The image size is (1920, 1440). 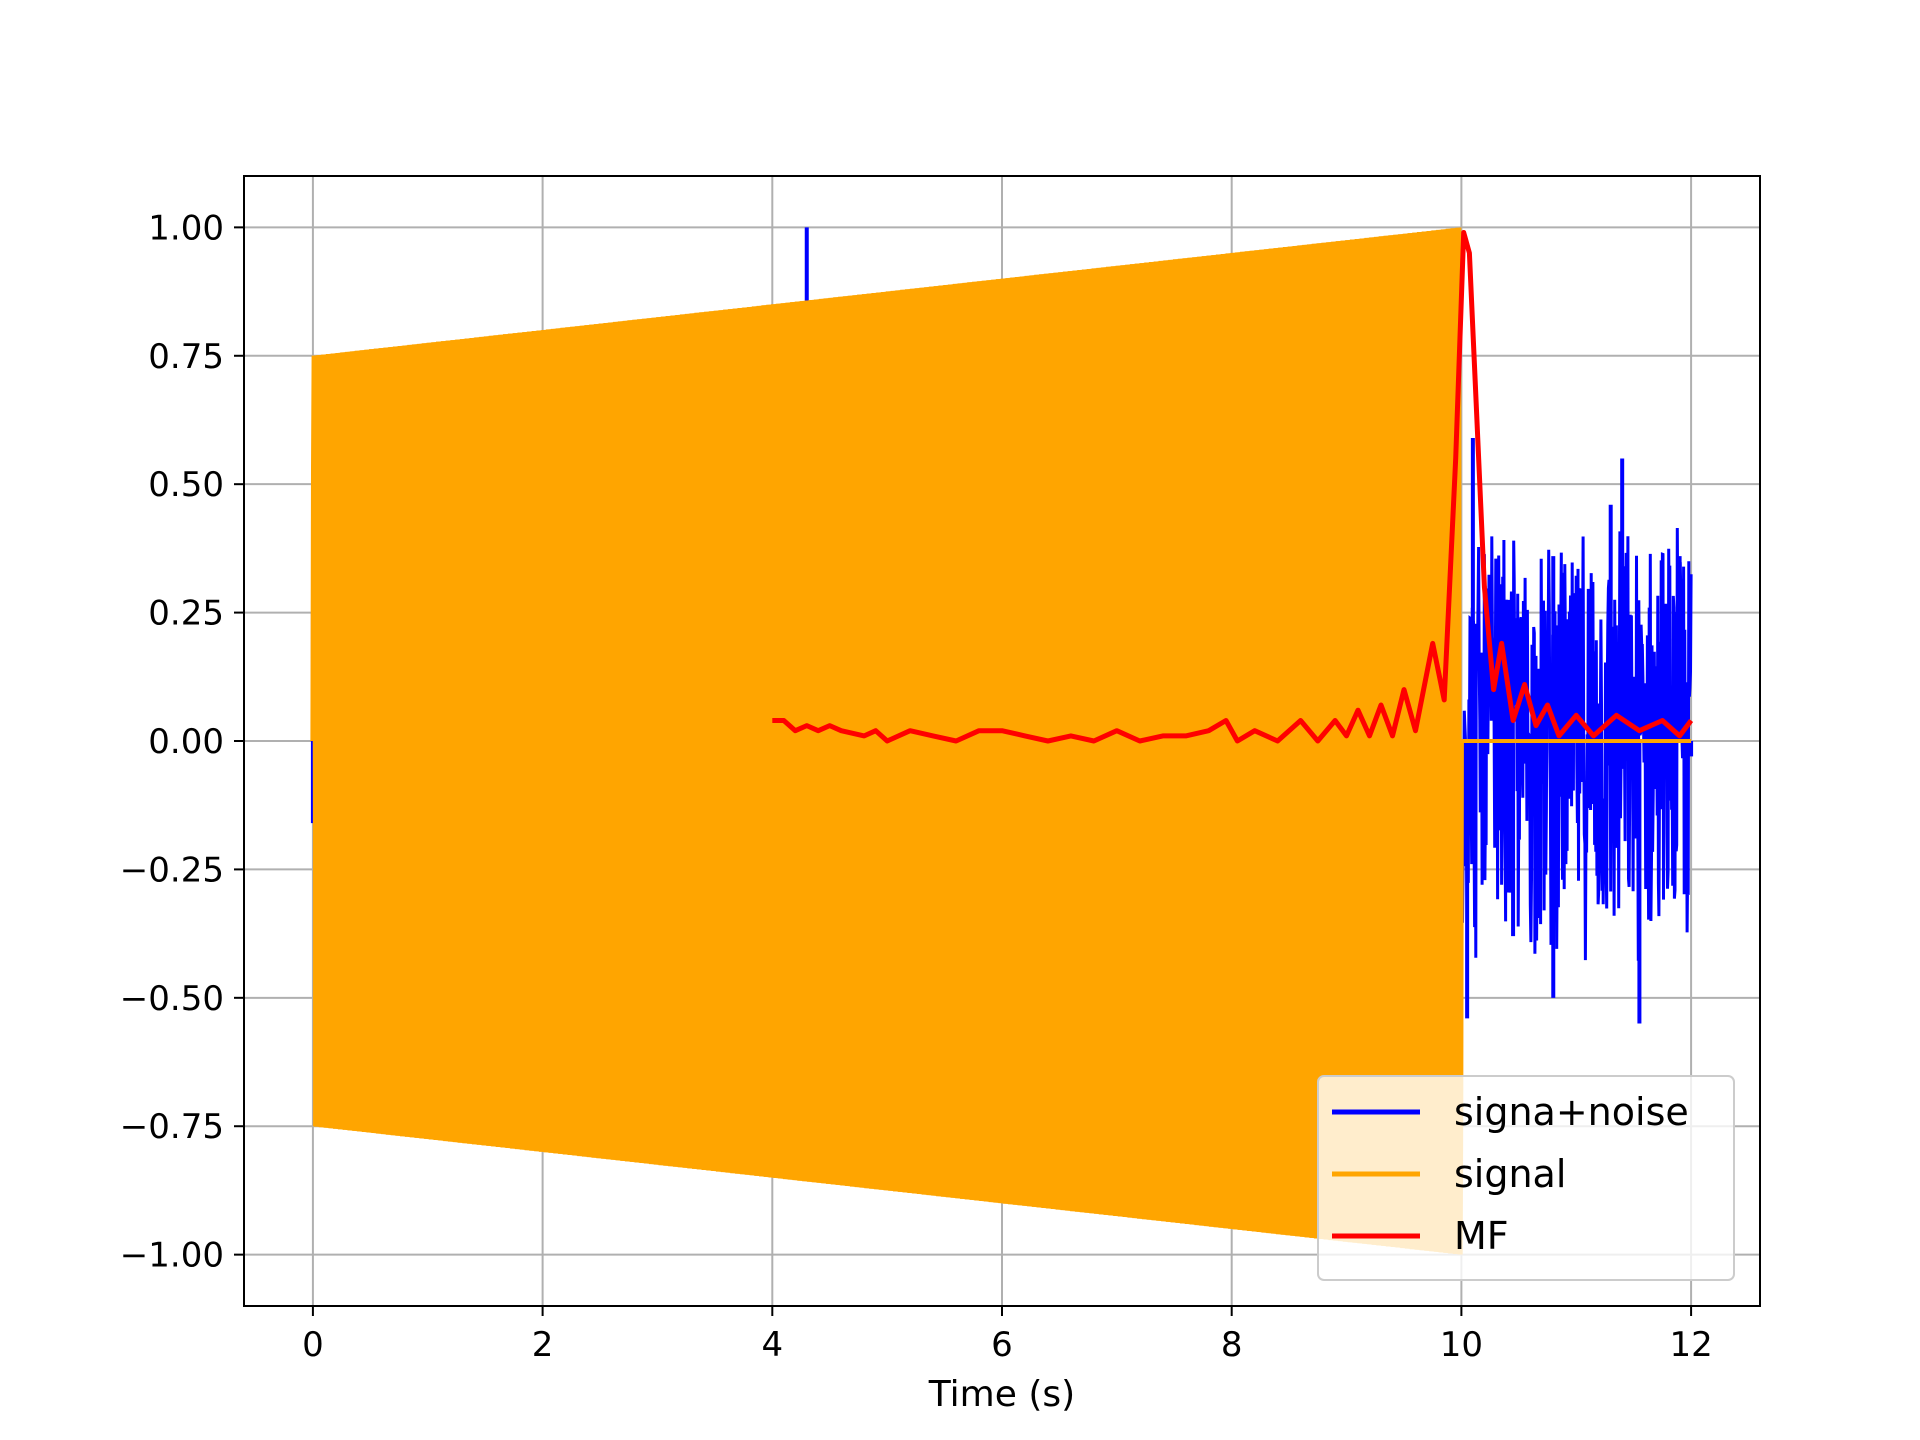 What do you see at coordinates (172, 999) in the screenshot?
I see `y-tick-label: −0.50` at bounding box center [172, 999].